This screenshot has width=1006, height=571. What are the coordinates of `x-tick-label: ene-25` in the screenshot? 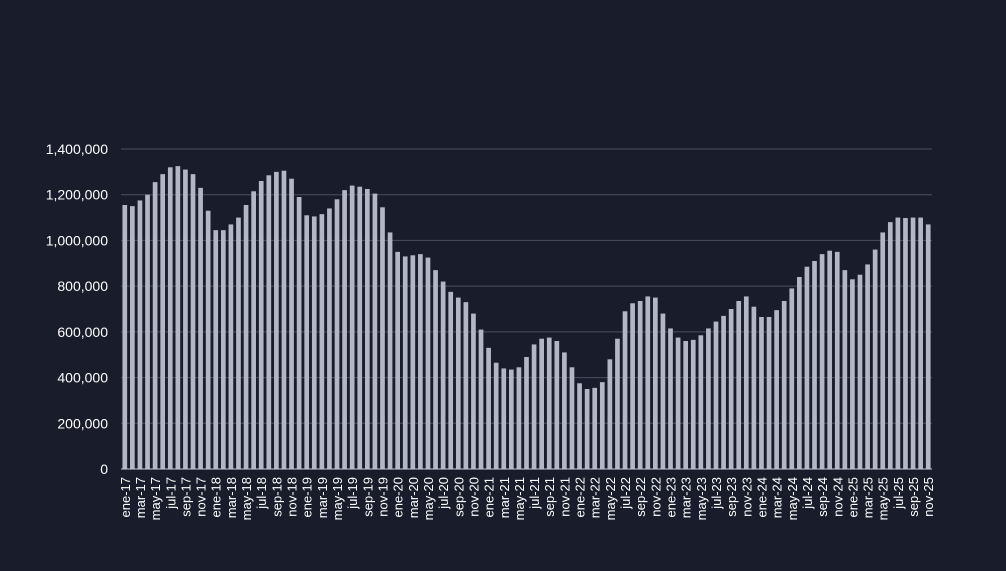 It's located at (852, 497).